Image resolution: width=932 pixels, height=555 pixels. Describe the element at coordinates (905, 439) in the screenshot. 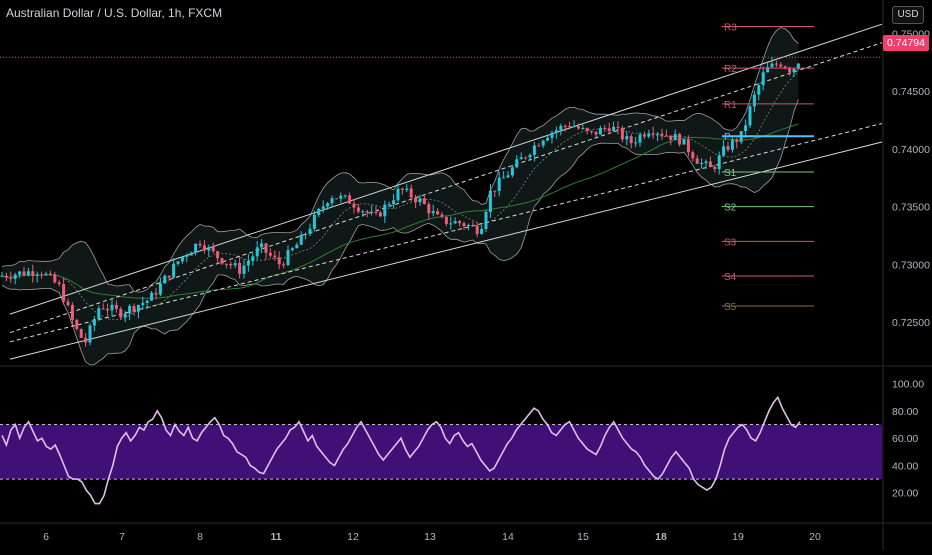

I see `rsi-tick-label: 60.00` at that location.